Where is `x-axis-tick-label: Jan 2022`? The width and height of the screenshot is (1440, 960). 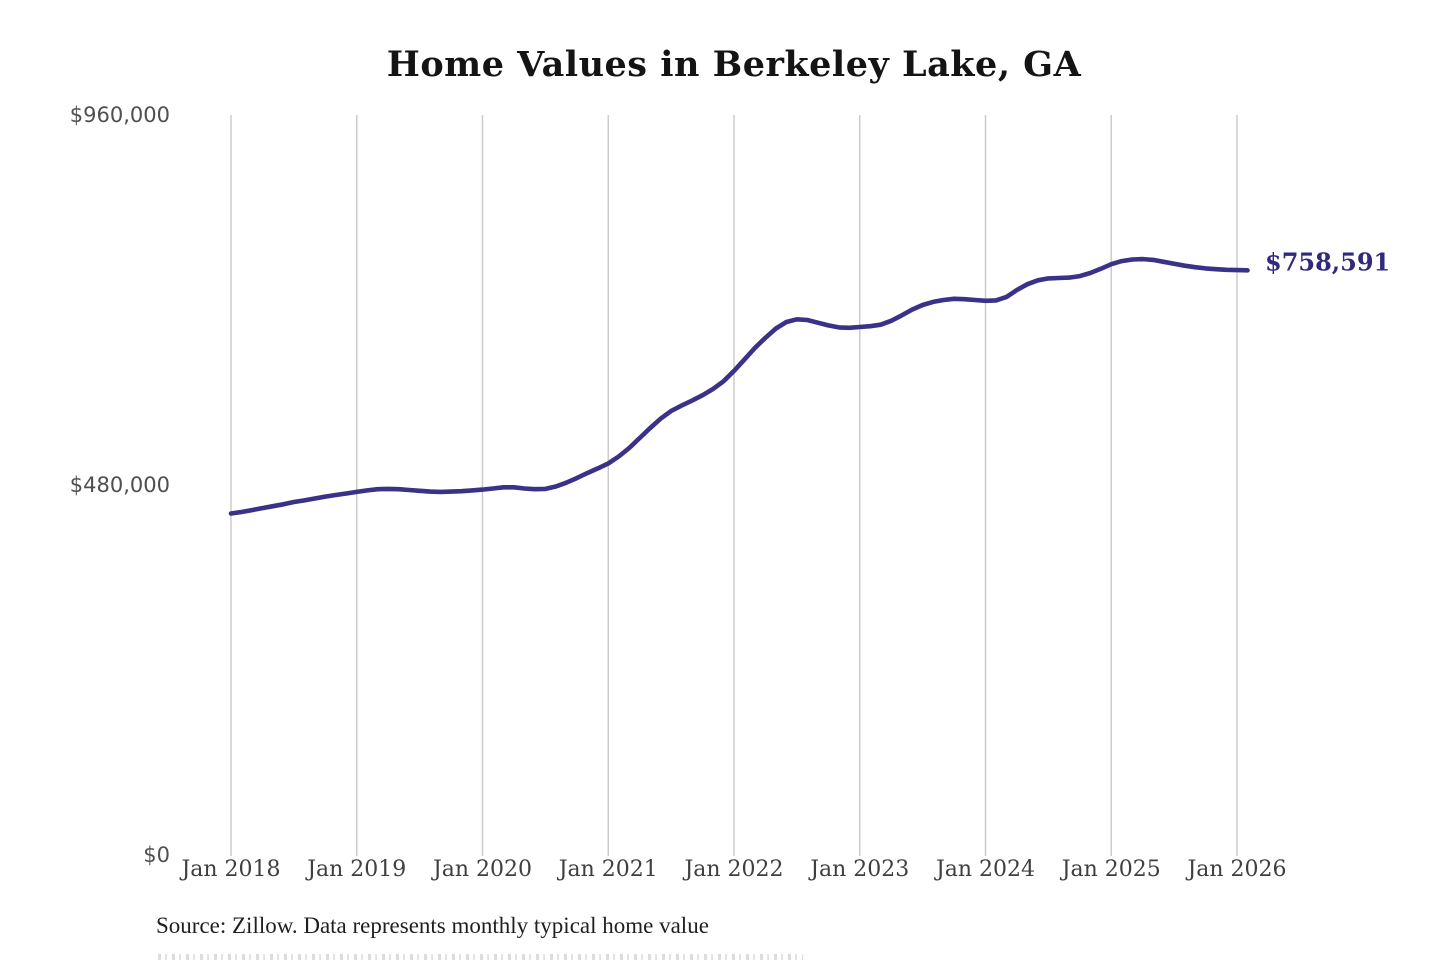
x-axis-tick-label: Jan 2022 is located at coordinates (734, 869).